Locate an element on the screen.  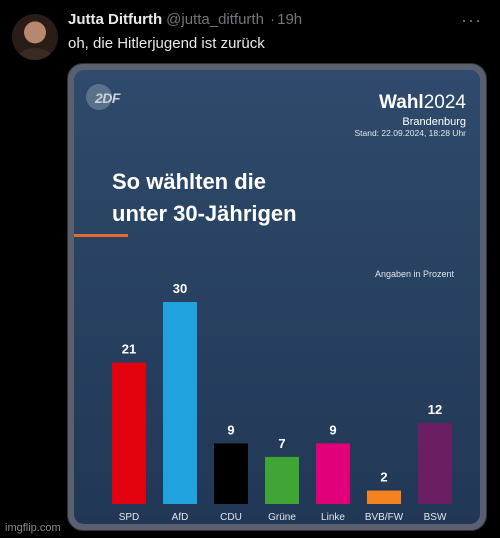
value-label-gr-ne: 7 is located at coordinates (281, 443).